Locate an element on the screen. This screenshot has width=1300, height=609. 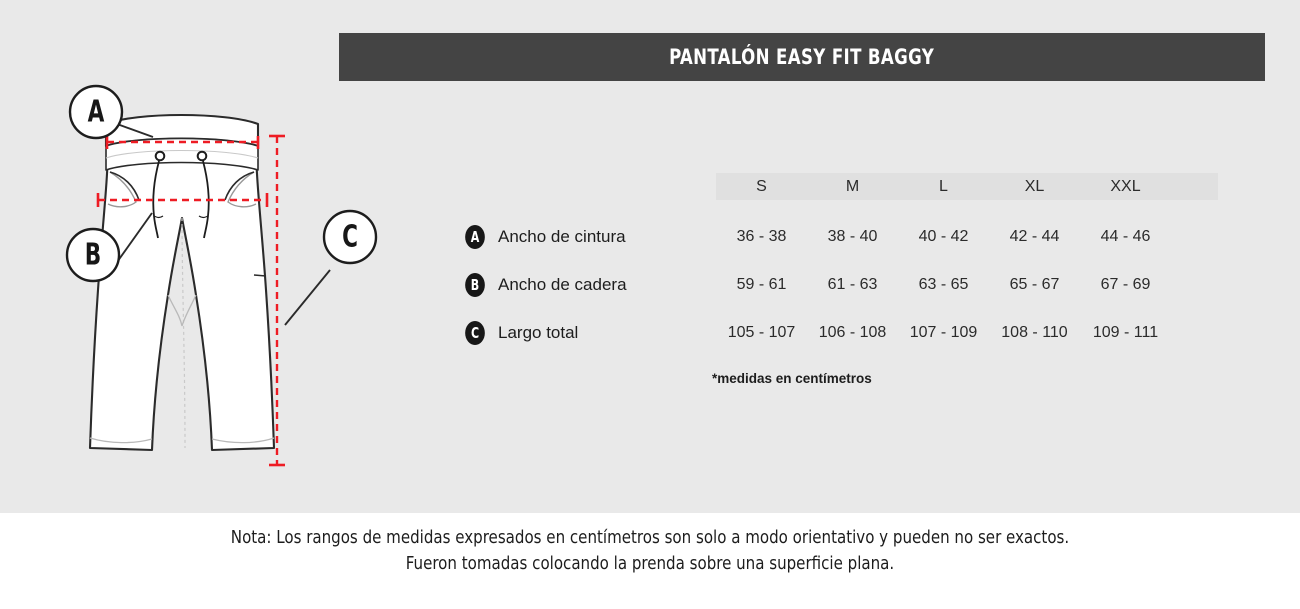
cell-a-s: 36 - 38 is located at coordinates (761, 236).